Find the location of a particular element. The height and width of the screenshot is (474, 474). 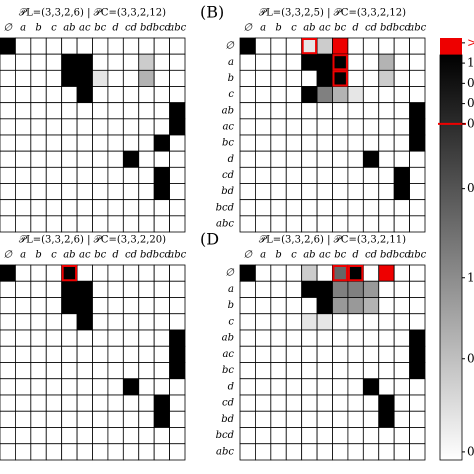

row-label: b is located at coordinates (231, 78).